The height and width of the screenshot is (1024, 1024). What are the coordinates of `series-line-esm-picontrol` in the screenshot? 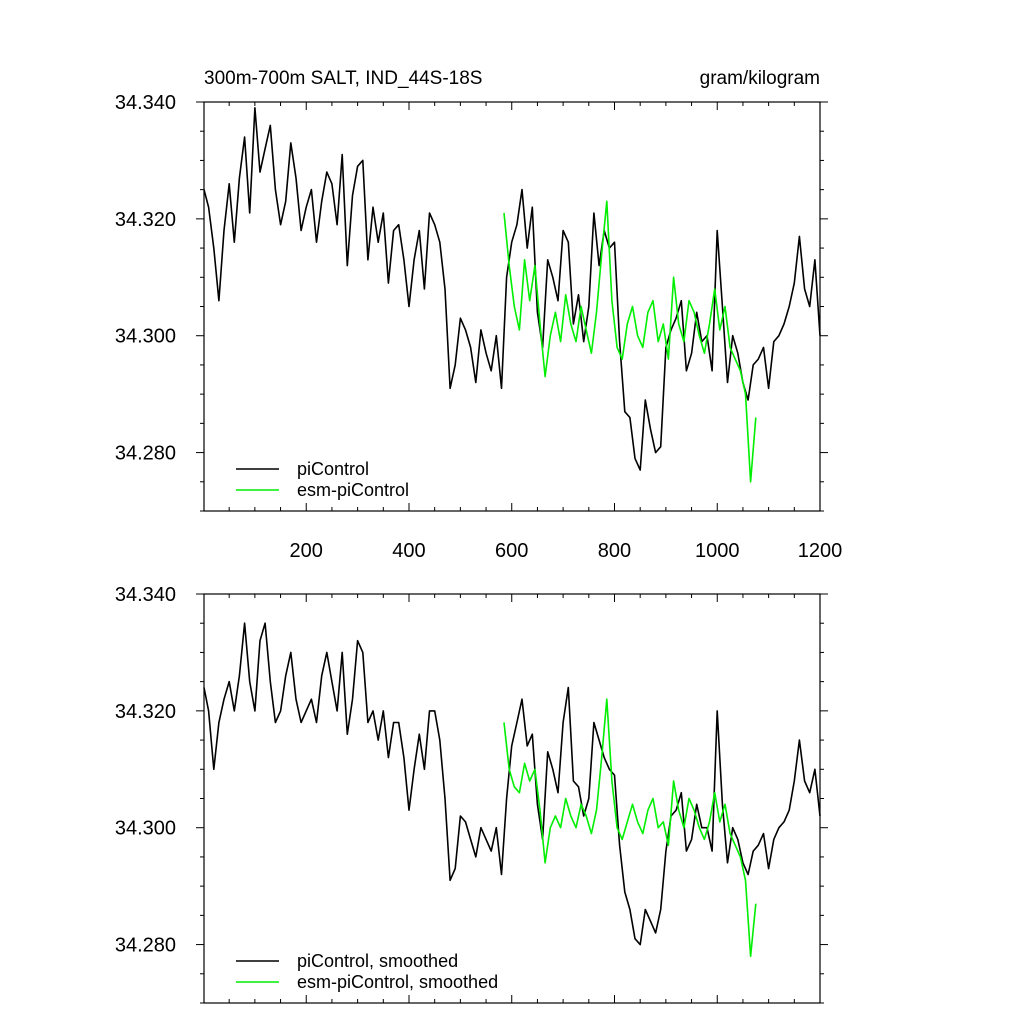 It's located at (630, 341).